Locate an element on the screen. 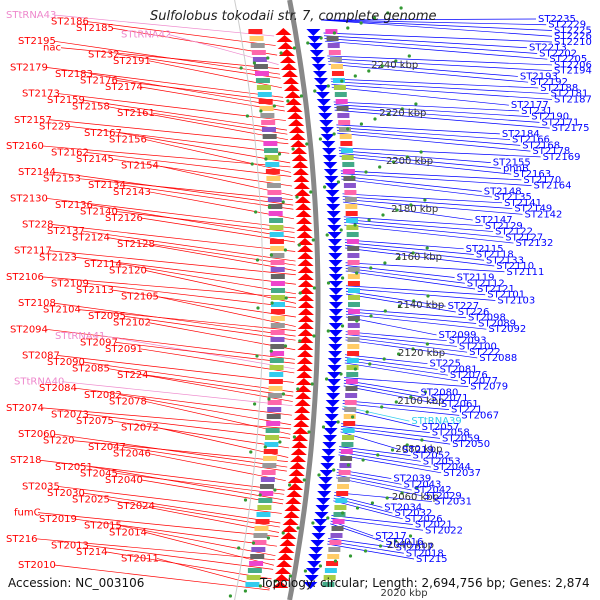  right-gene-label: ST2034 is located at coordinates (403, 507).